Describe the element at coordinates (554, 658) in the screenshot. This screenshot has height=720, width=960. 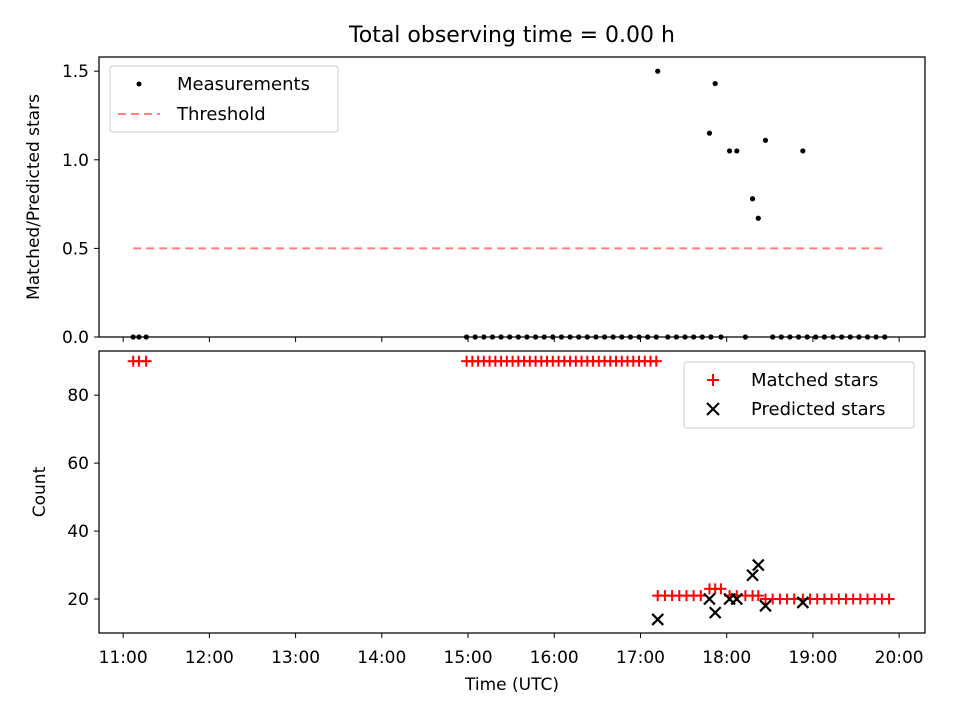
I see `x-tick-label: 16:00` at that location.